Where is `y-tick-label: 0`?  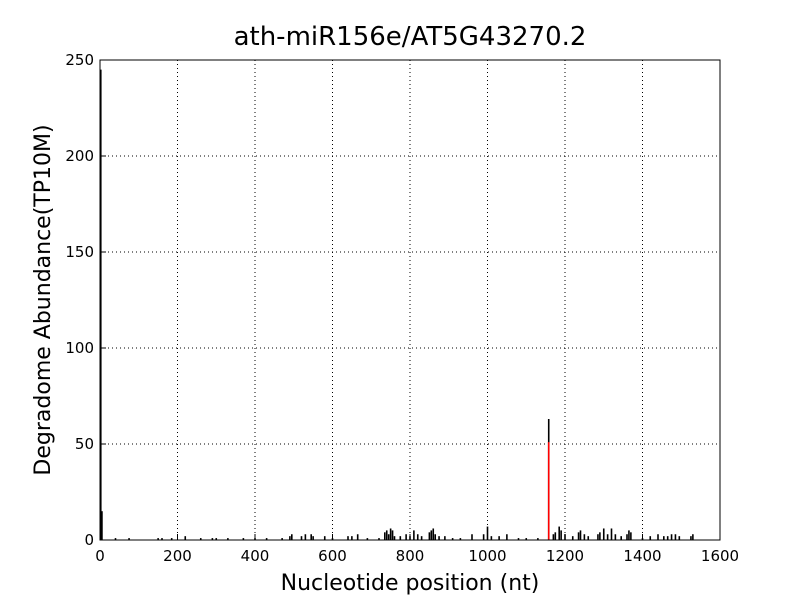 y-tick-label: 0 is located at coordinates (89, 540).